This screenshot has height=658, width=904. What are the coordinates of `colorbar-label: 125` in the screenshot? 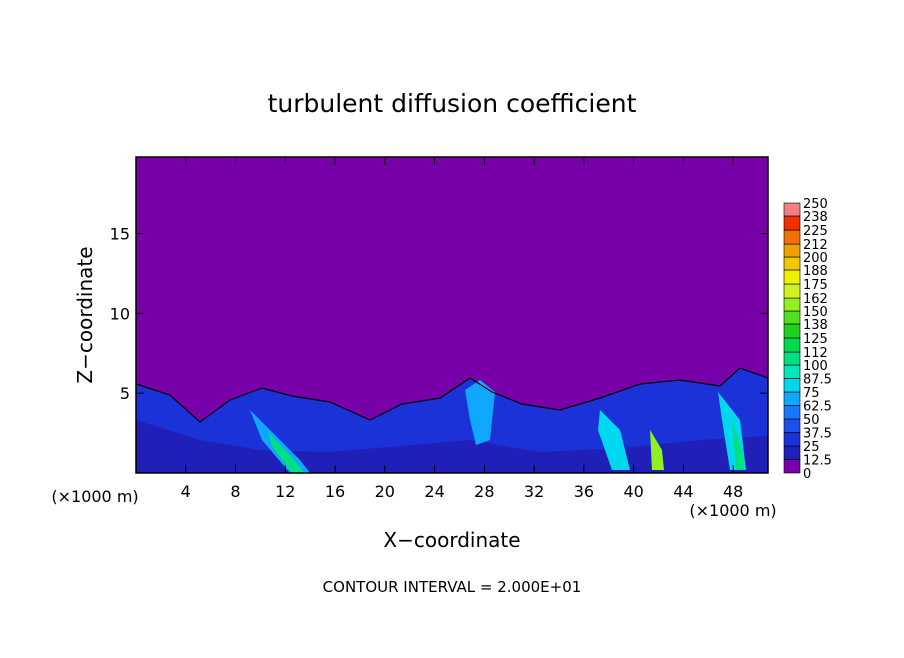 It's located at (815, 339).